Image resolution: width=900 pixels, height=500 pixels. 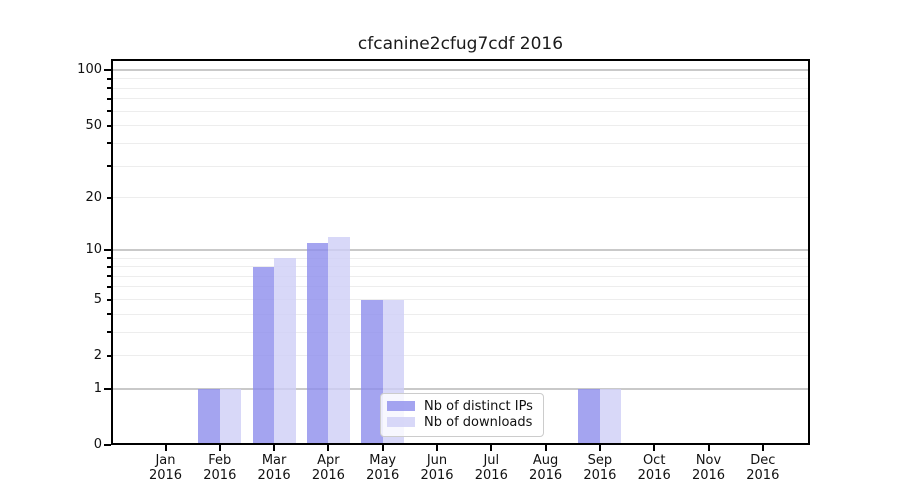 I want to click on x-tick-label-Jun: Jun 2016, so click(x=437, y=468).